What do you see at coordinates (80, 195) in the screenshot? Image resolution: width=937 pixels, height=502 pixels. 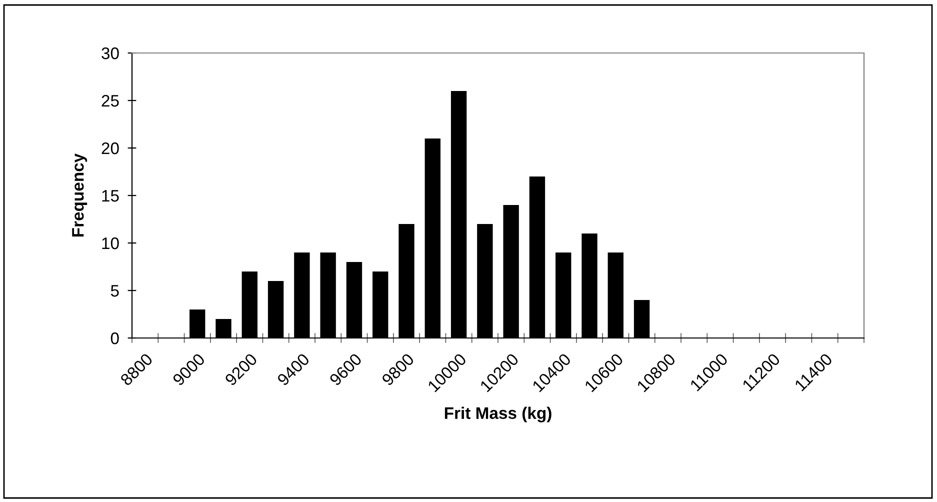 I see `y-axis-title: Frequency` at bounding box center [80, 195].